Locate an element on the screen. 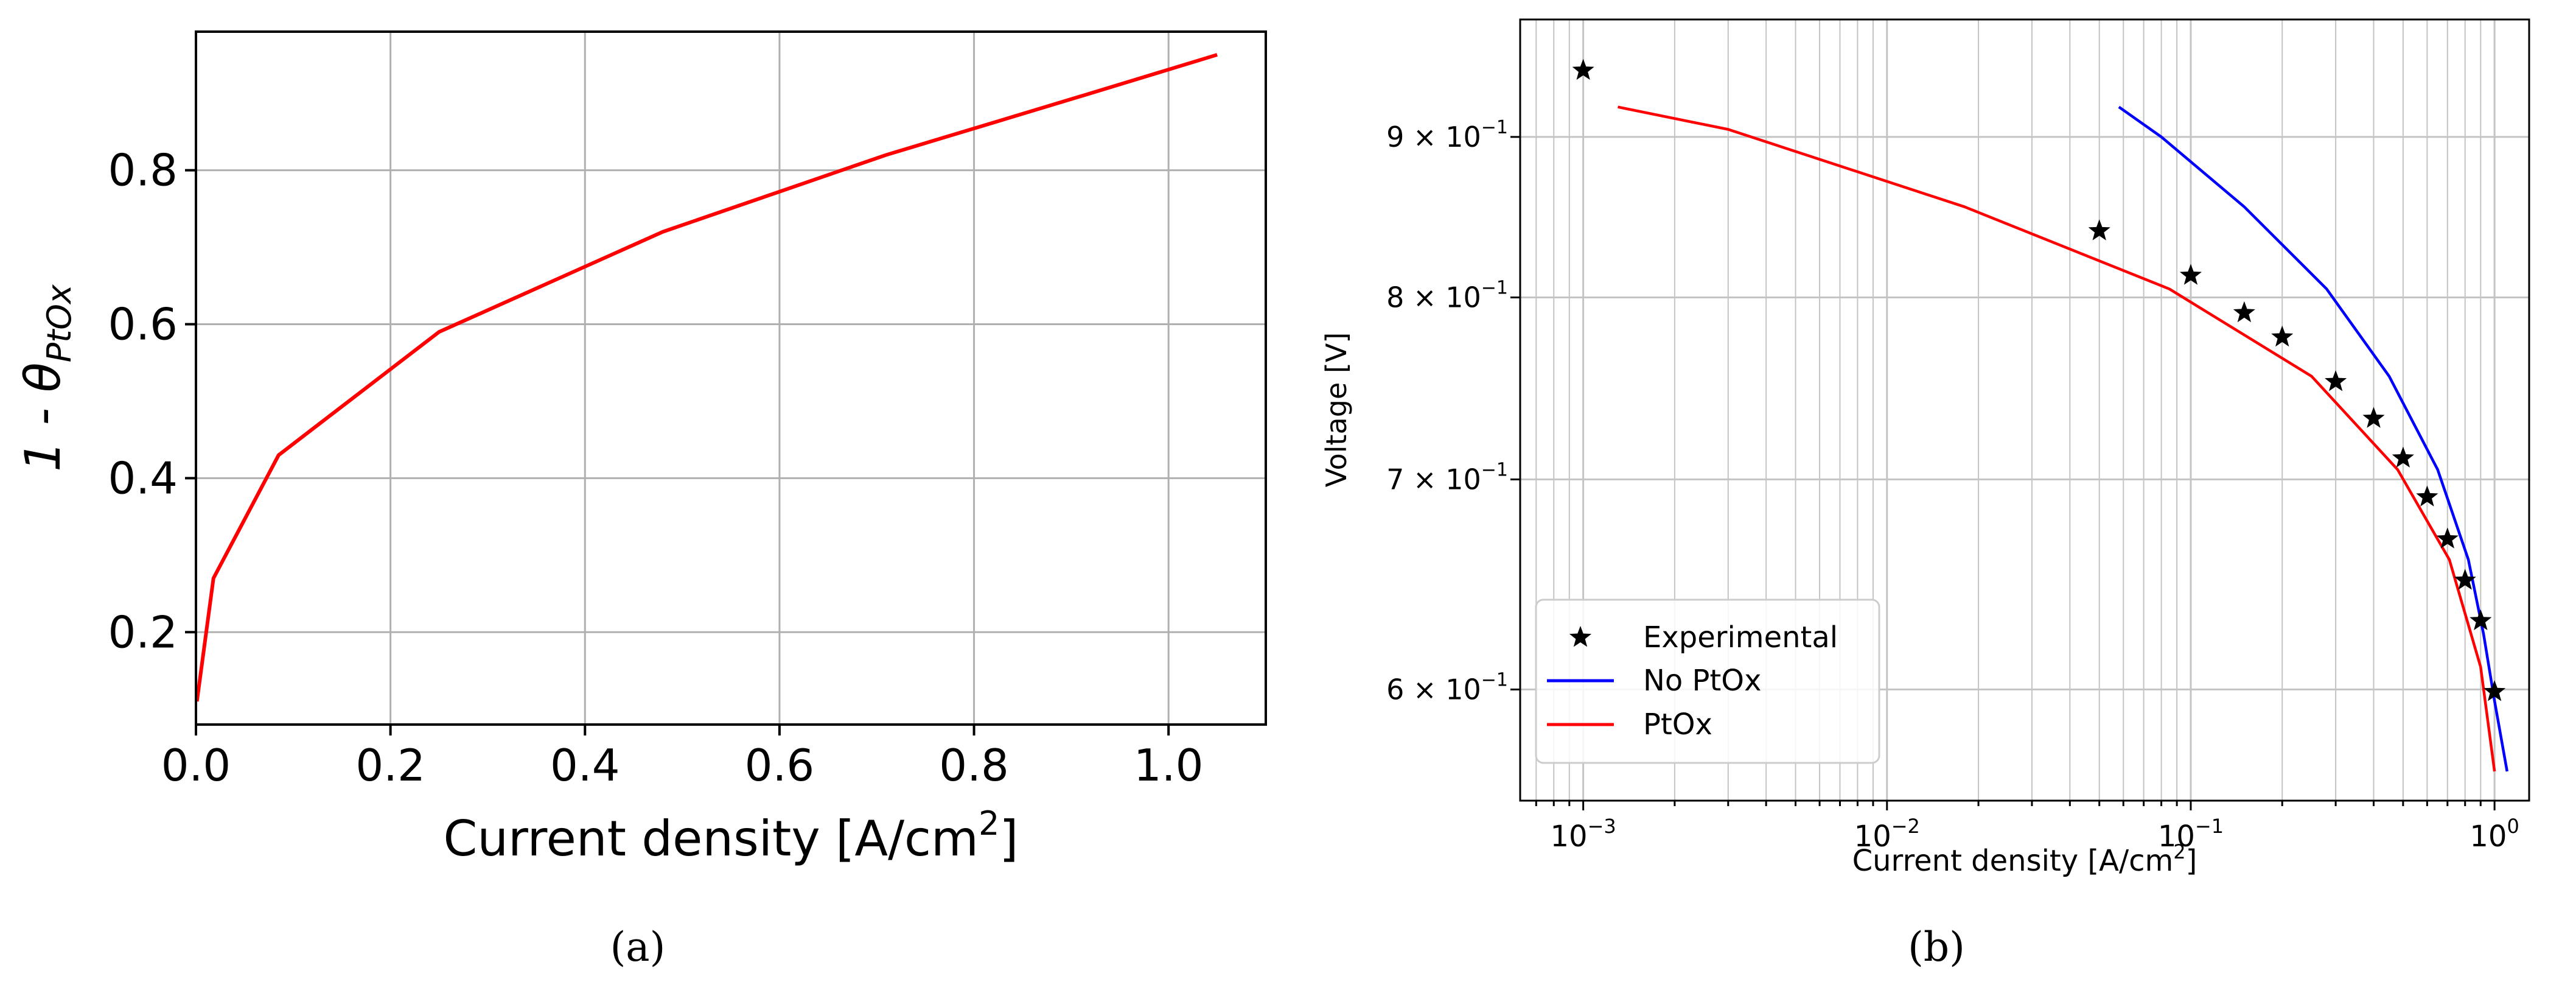  x-tick-label: 0.2 is located at coordinates (390, 765).